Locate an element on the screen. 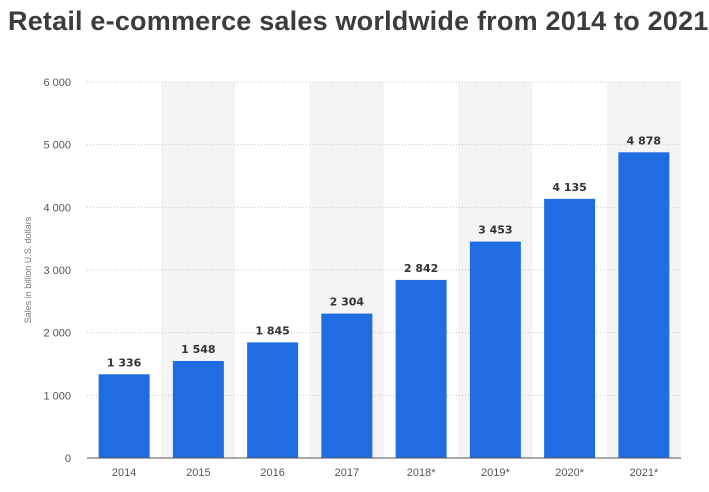 This screenshot has height=492, width=709. y-tick-label: 2 000 is located at coordinates (57, 334).